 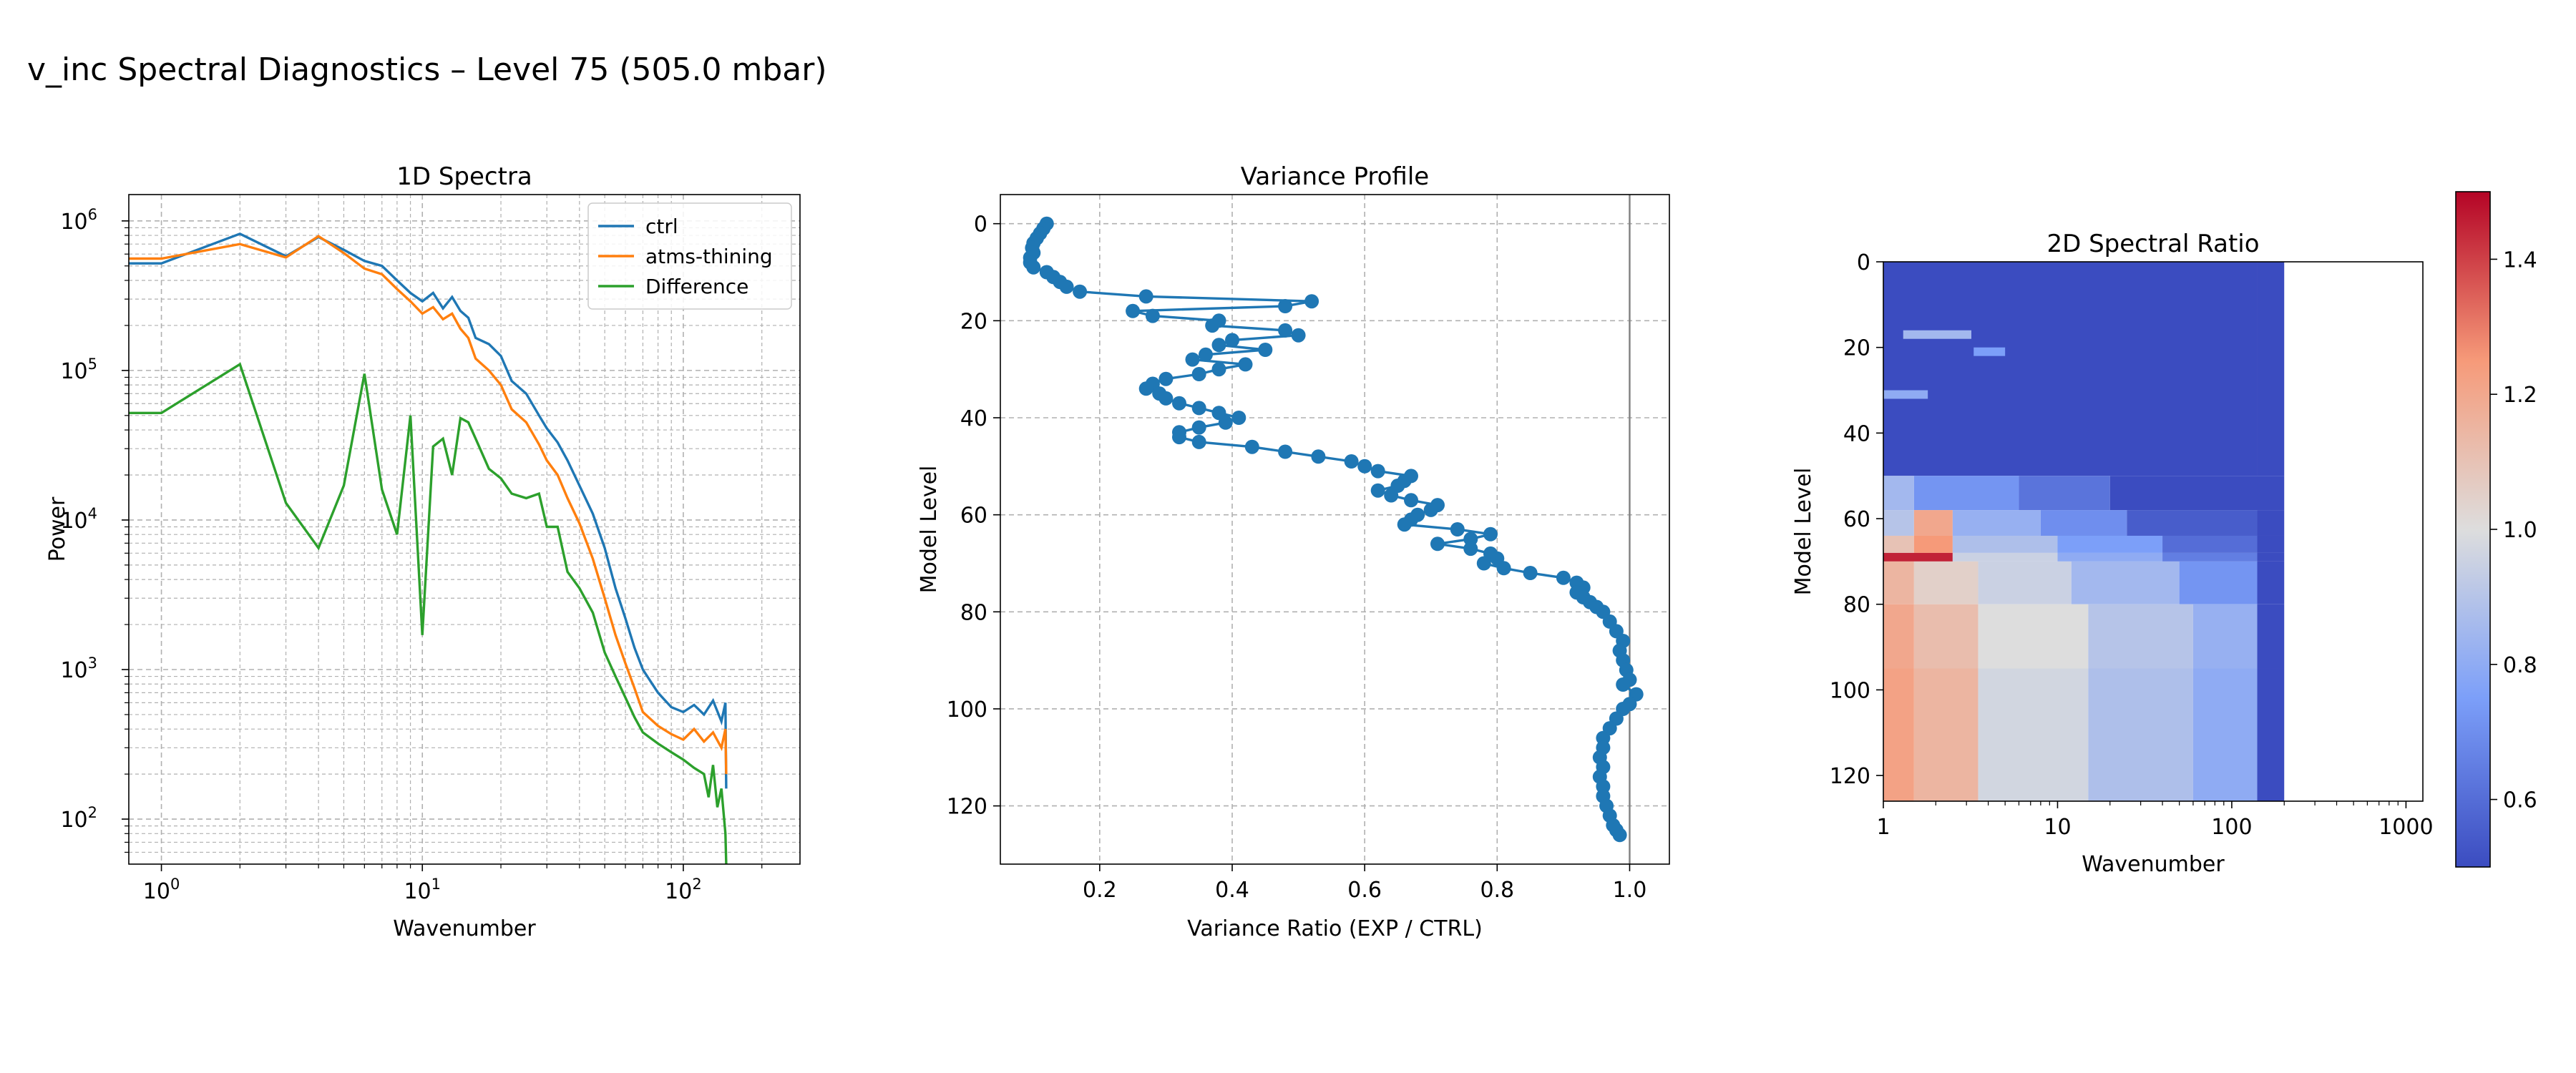 What do you see at coordinates (973, 418) in the screenshot?
I see `y-tick-label: 40` at bounding box center [973, 418].